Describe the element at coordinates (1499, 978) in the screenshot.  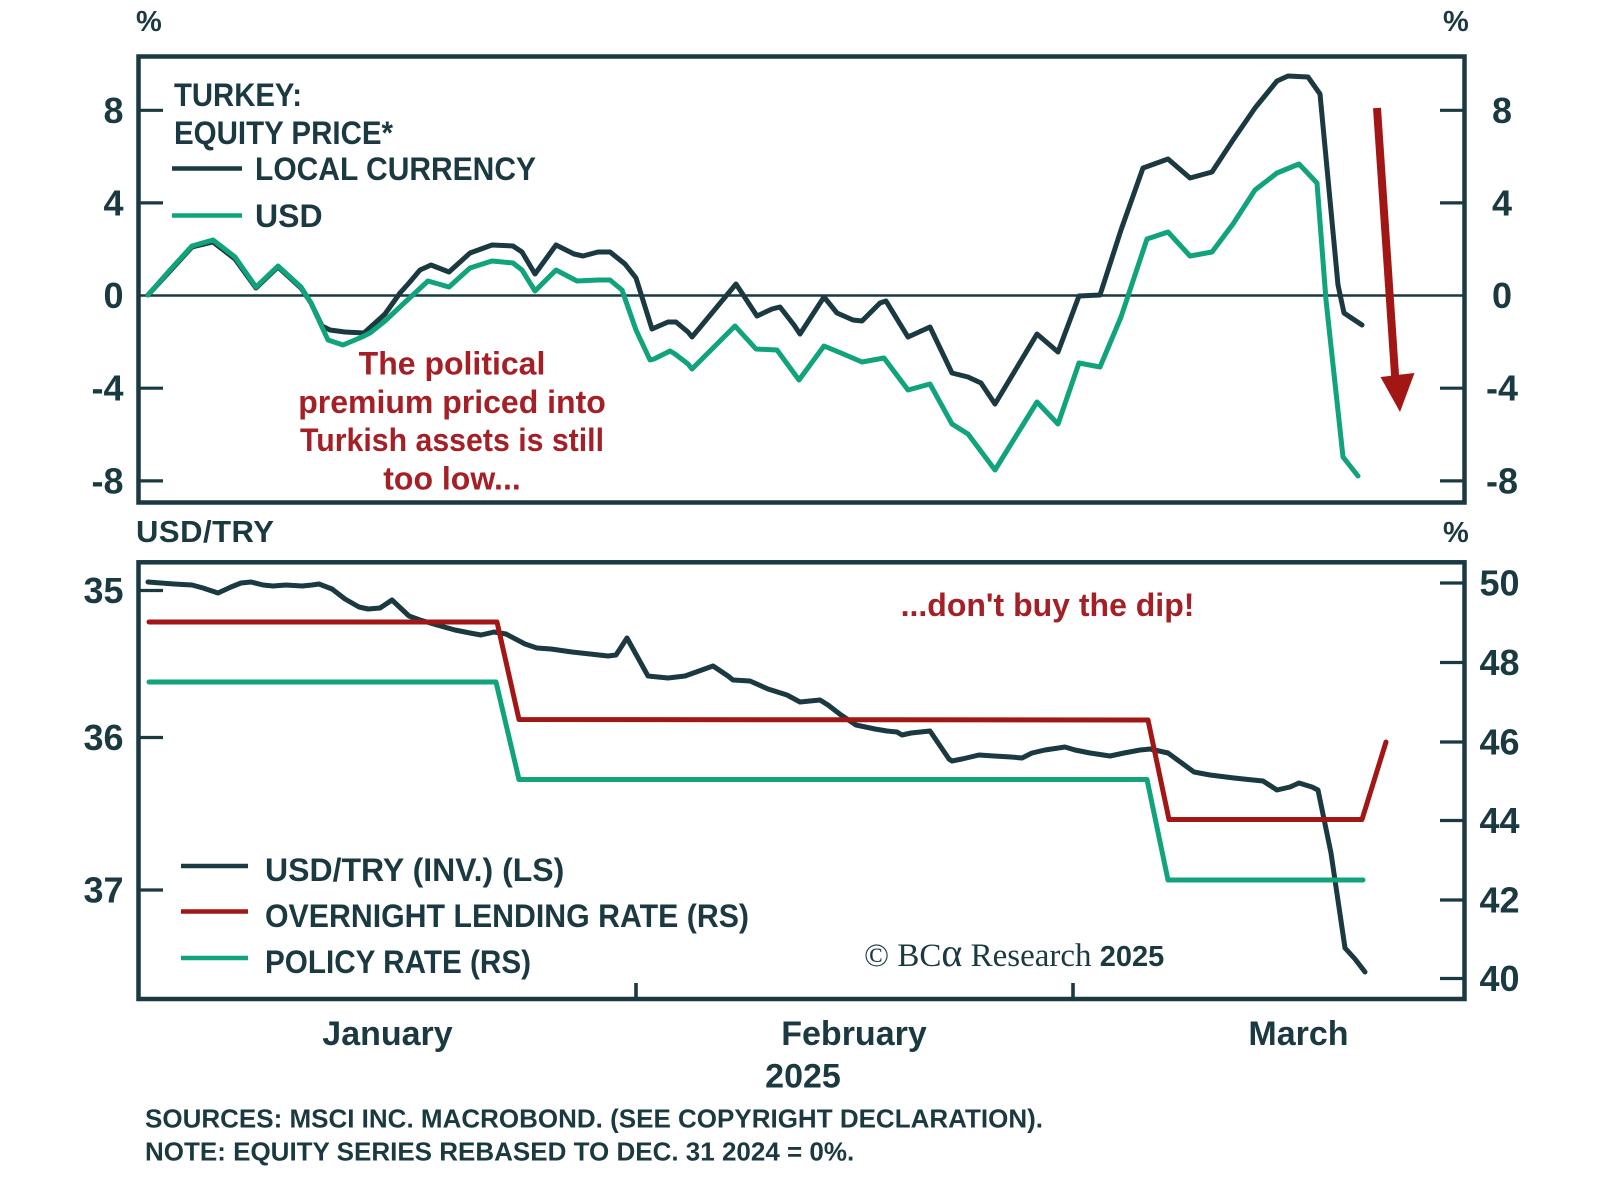
I see `svg-text: 40` at that location.